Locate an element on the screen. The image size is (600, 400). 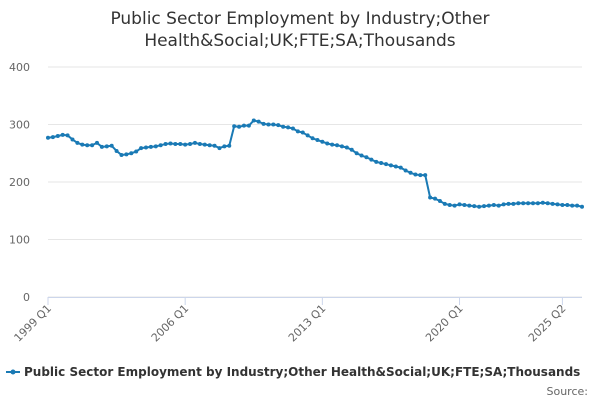
y-tick-label: 100 is located at coordinates (19, 240).